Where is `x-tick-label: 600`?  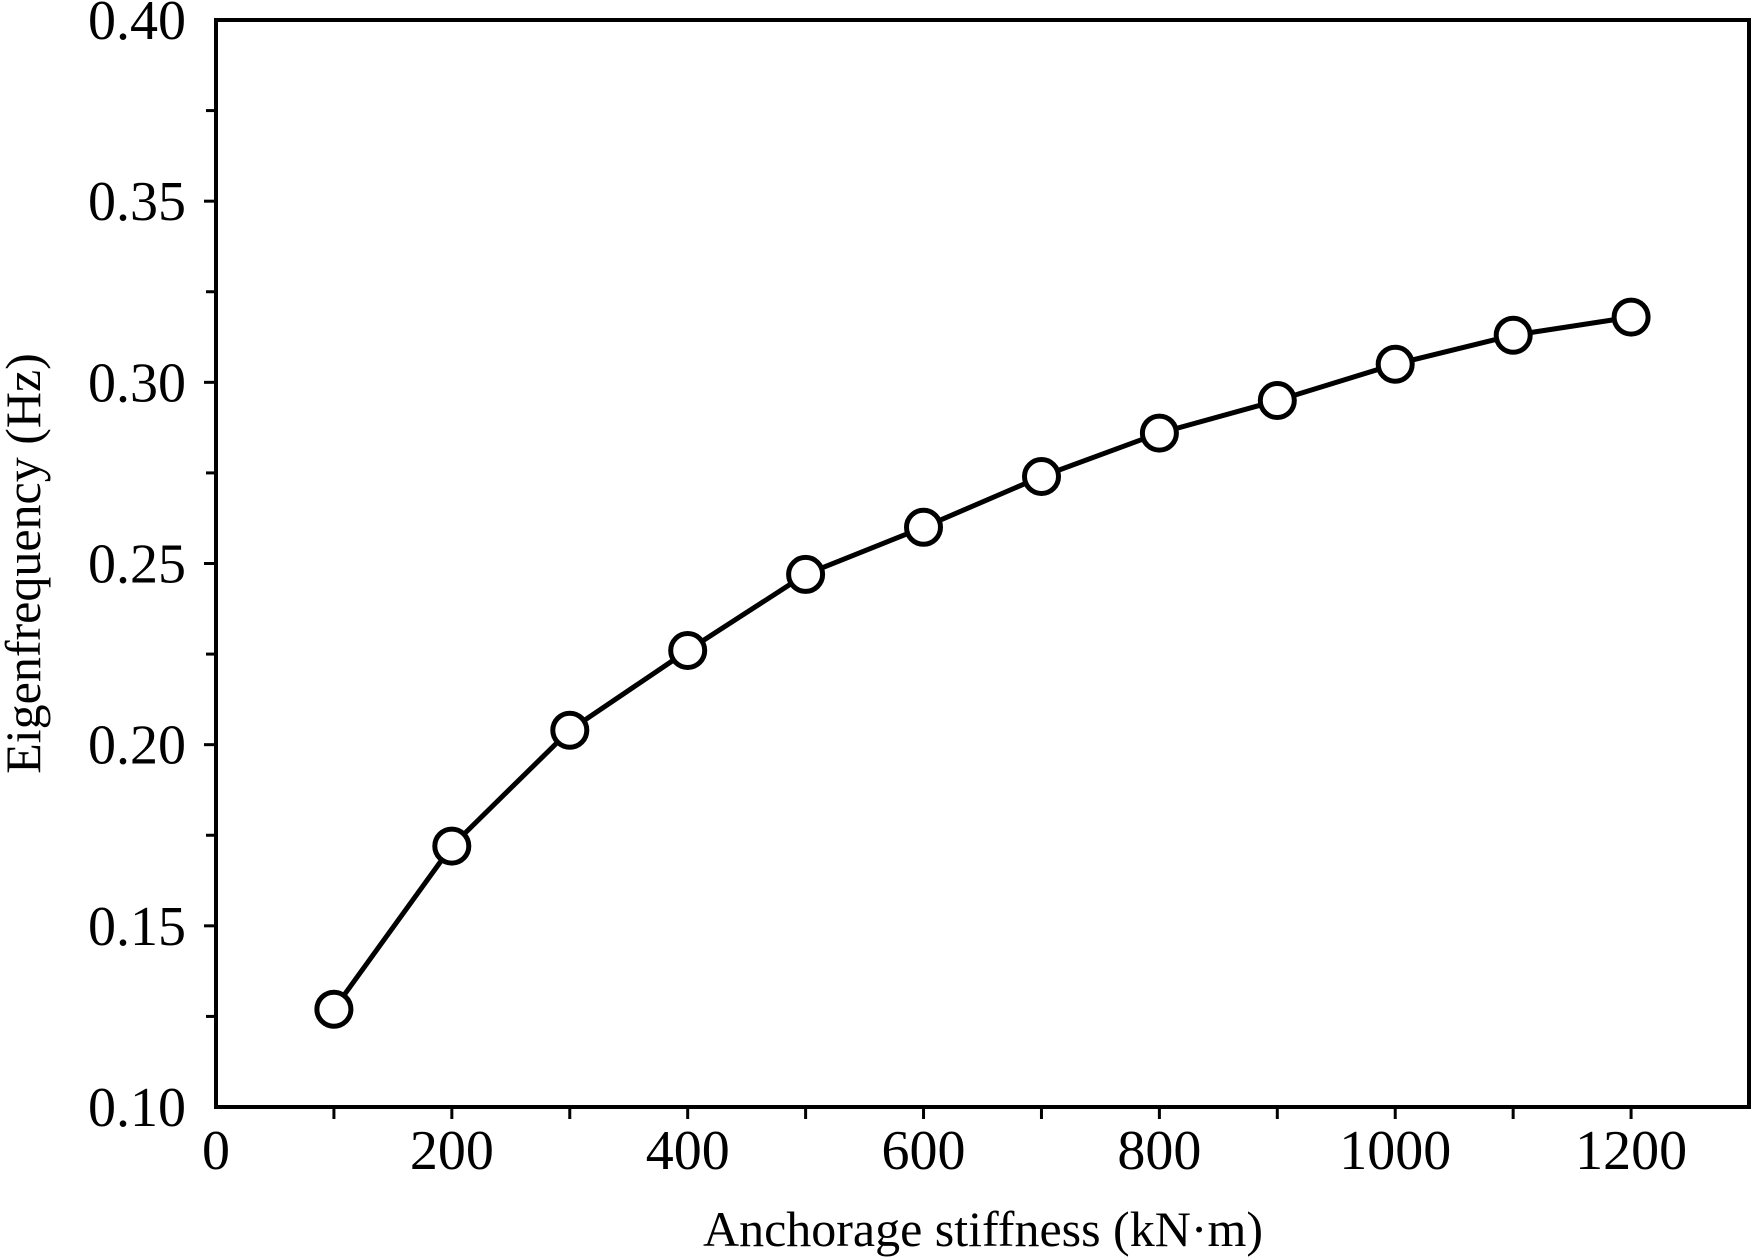 x-tick-label: 600 is located at coordinates (924, 1151).